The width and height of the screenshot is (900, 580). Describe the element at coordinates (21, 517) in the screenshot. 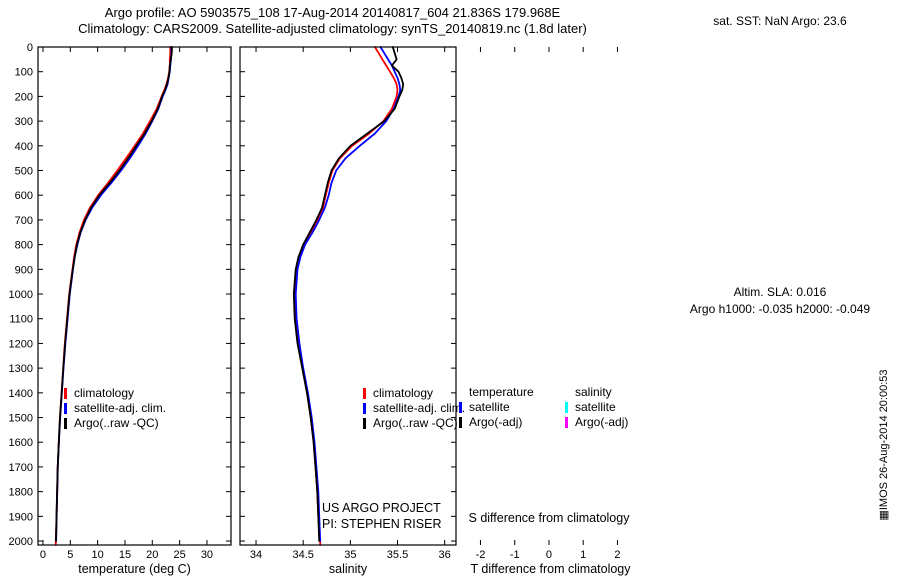

I see `depth-tick-label: 1900` at that location.